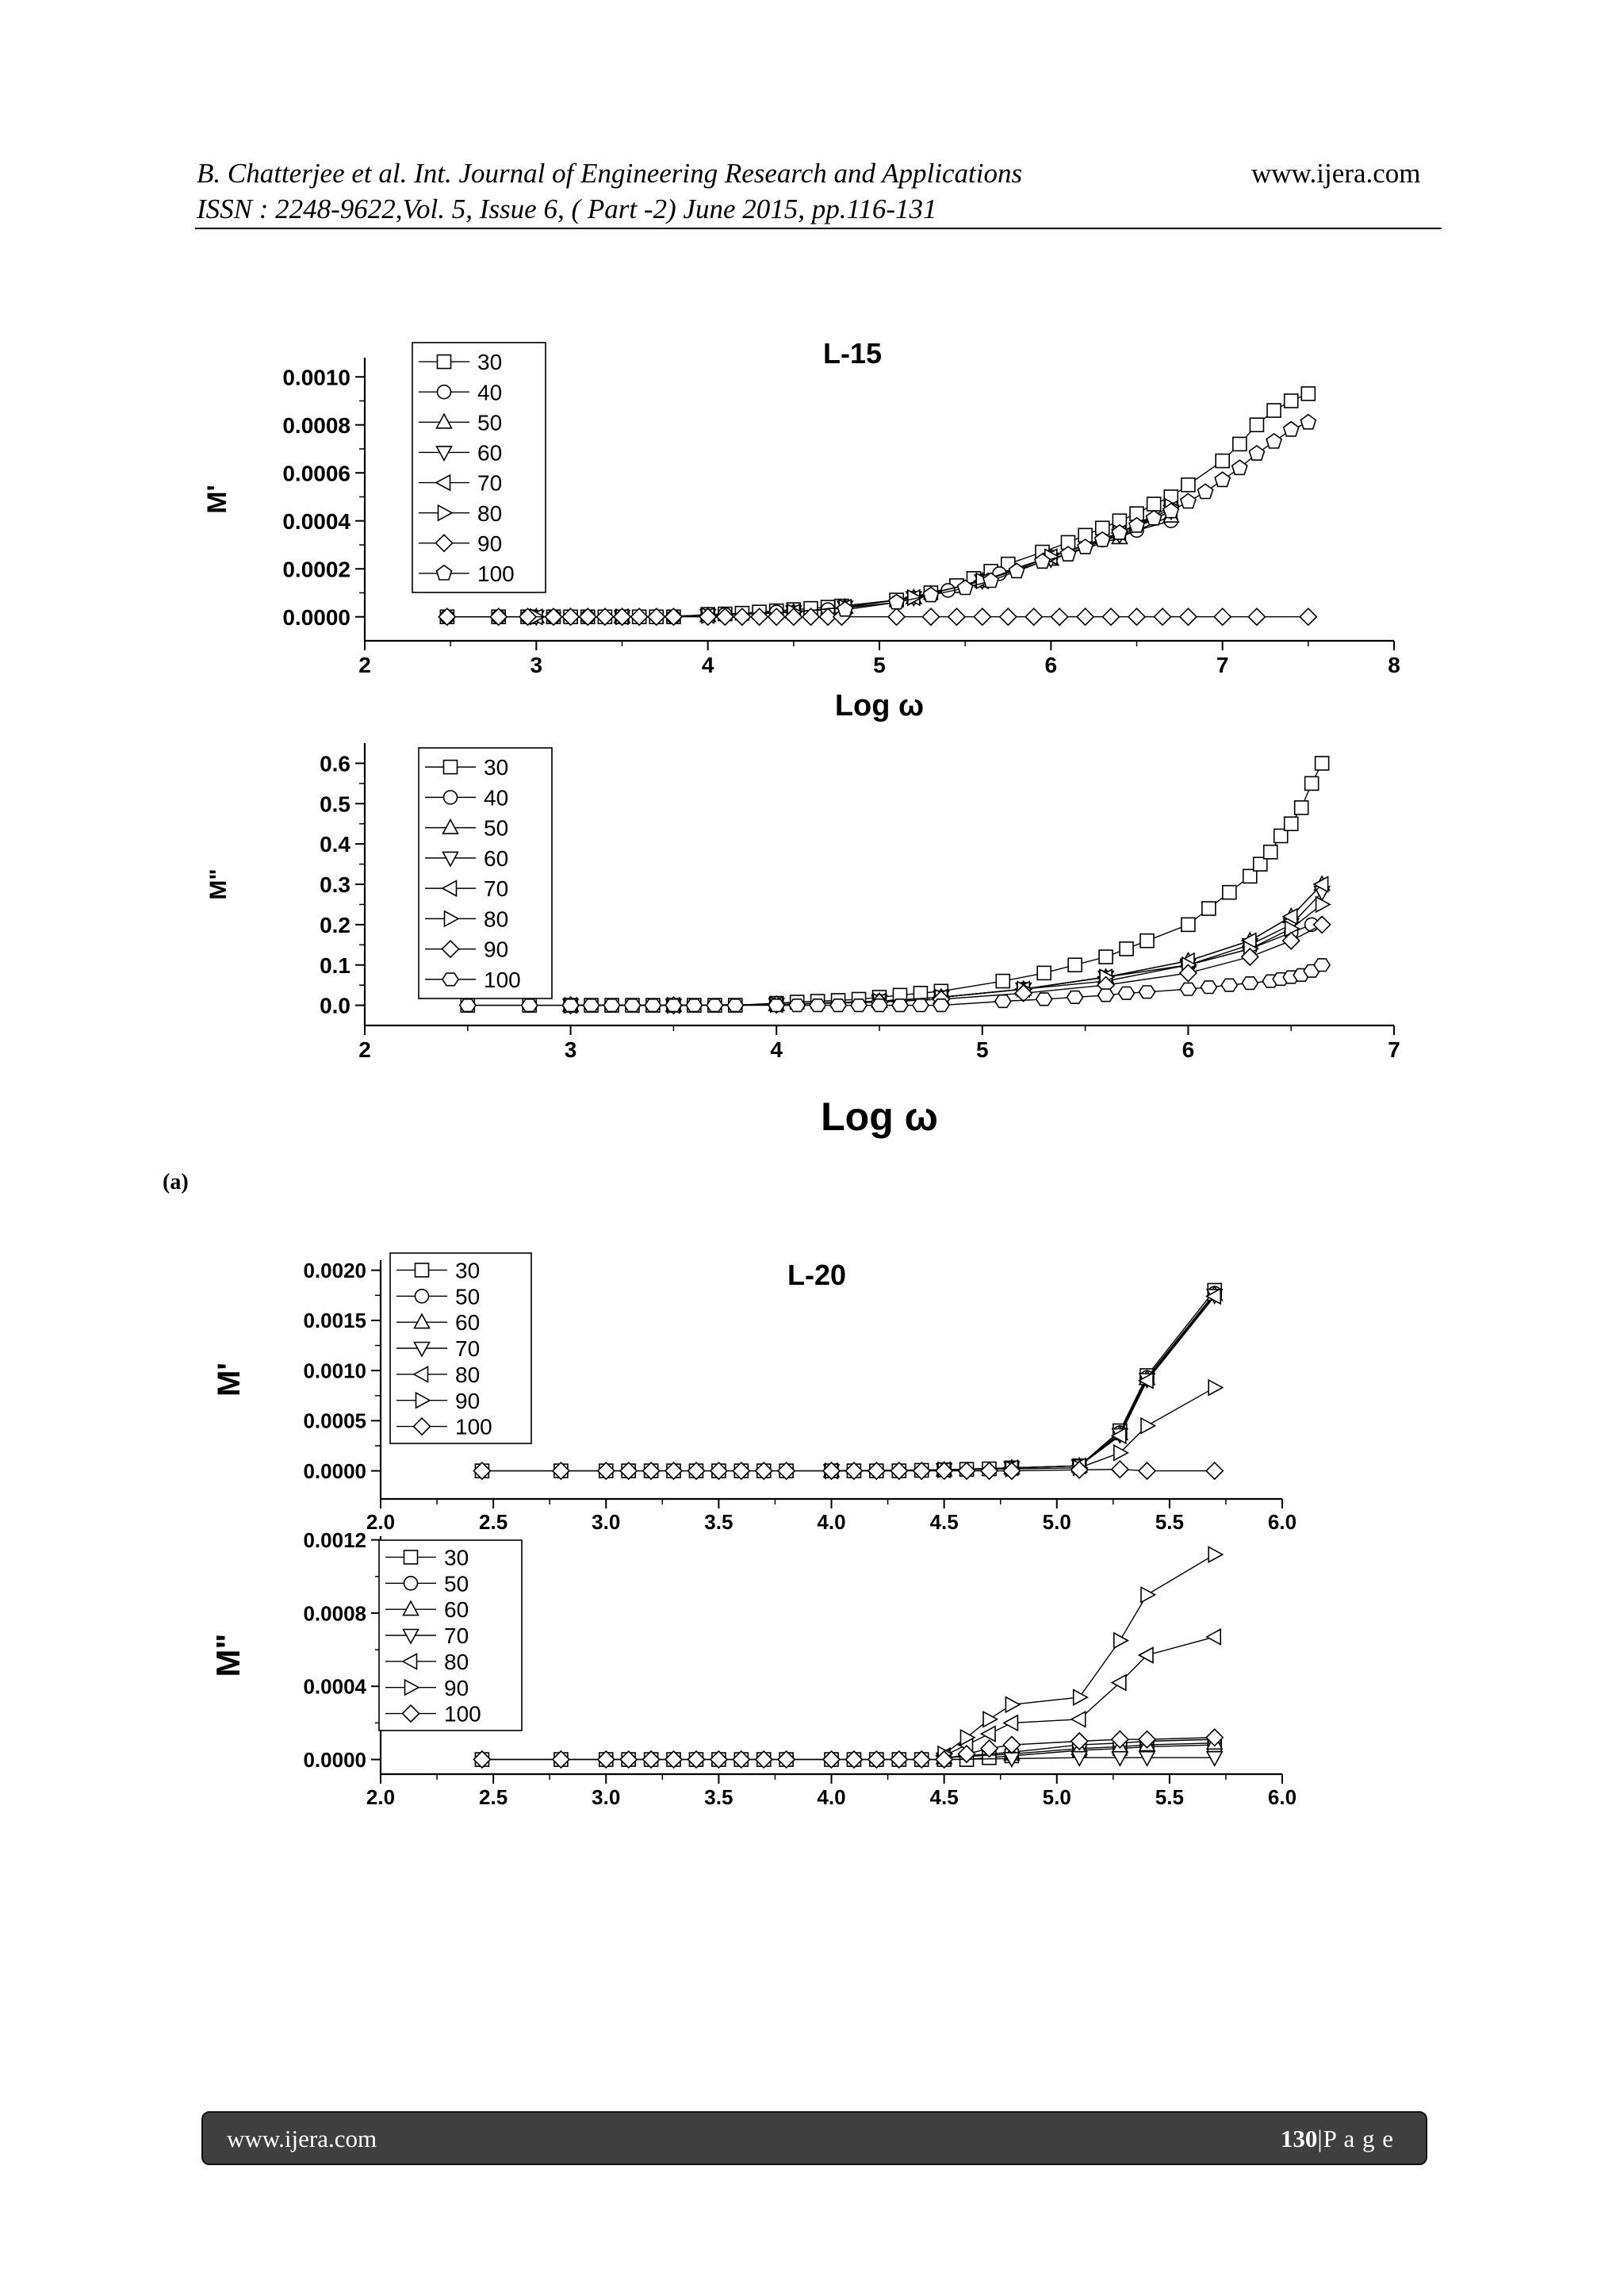  Describe the element at coordinates (493, 1522) in the screenshot. I see `x-tick-label: 2.5` at that location.